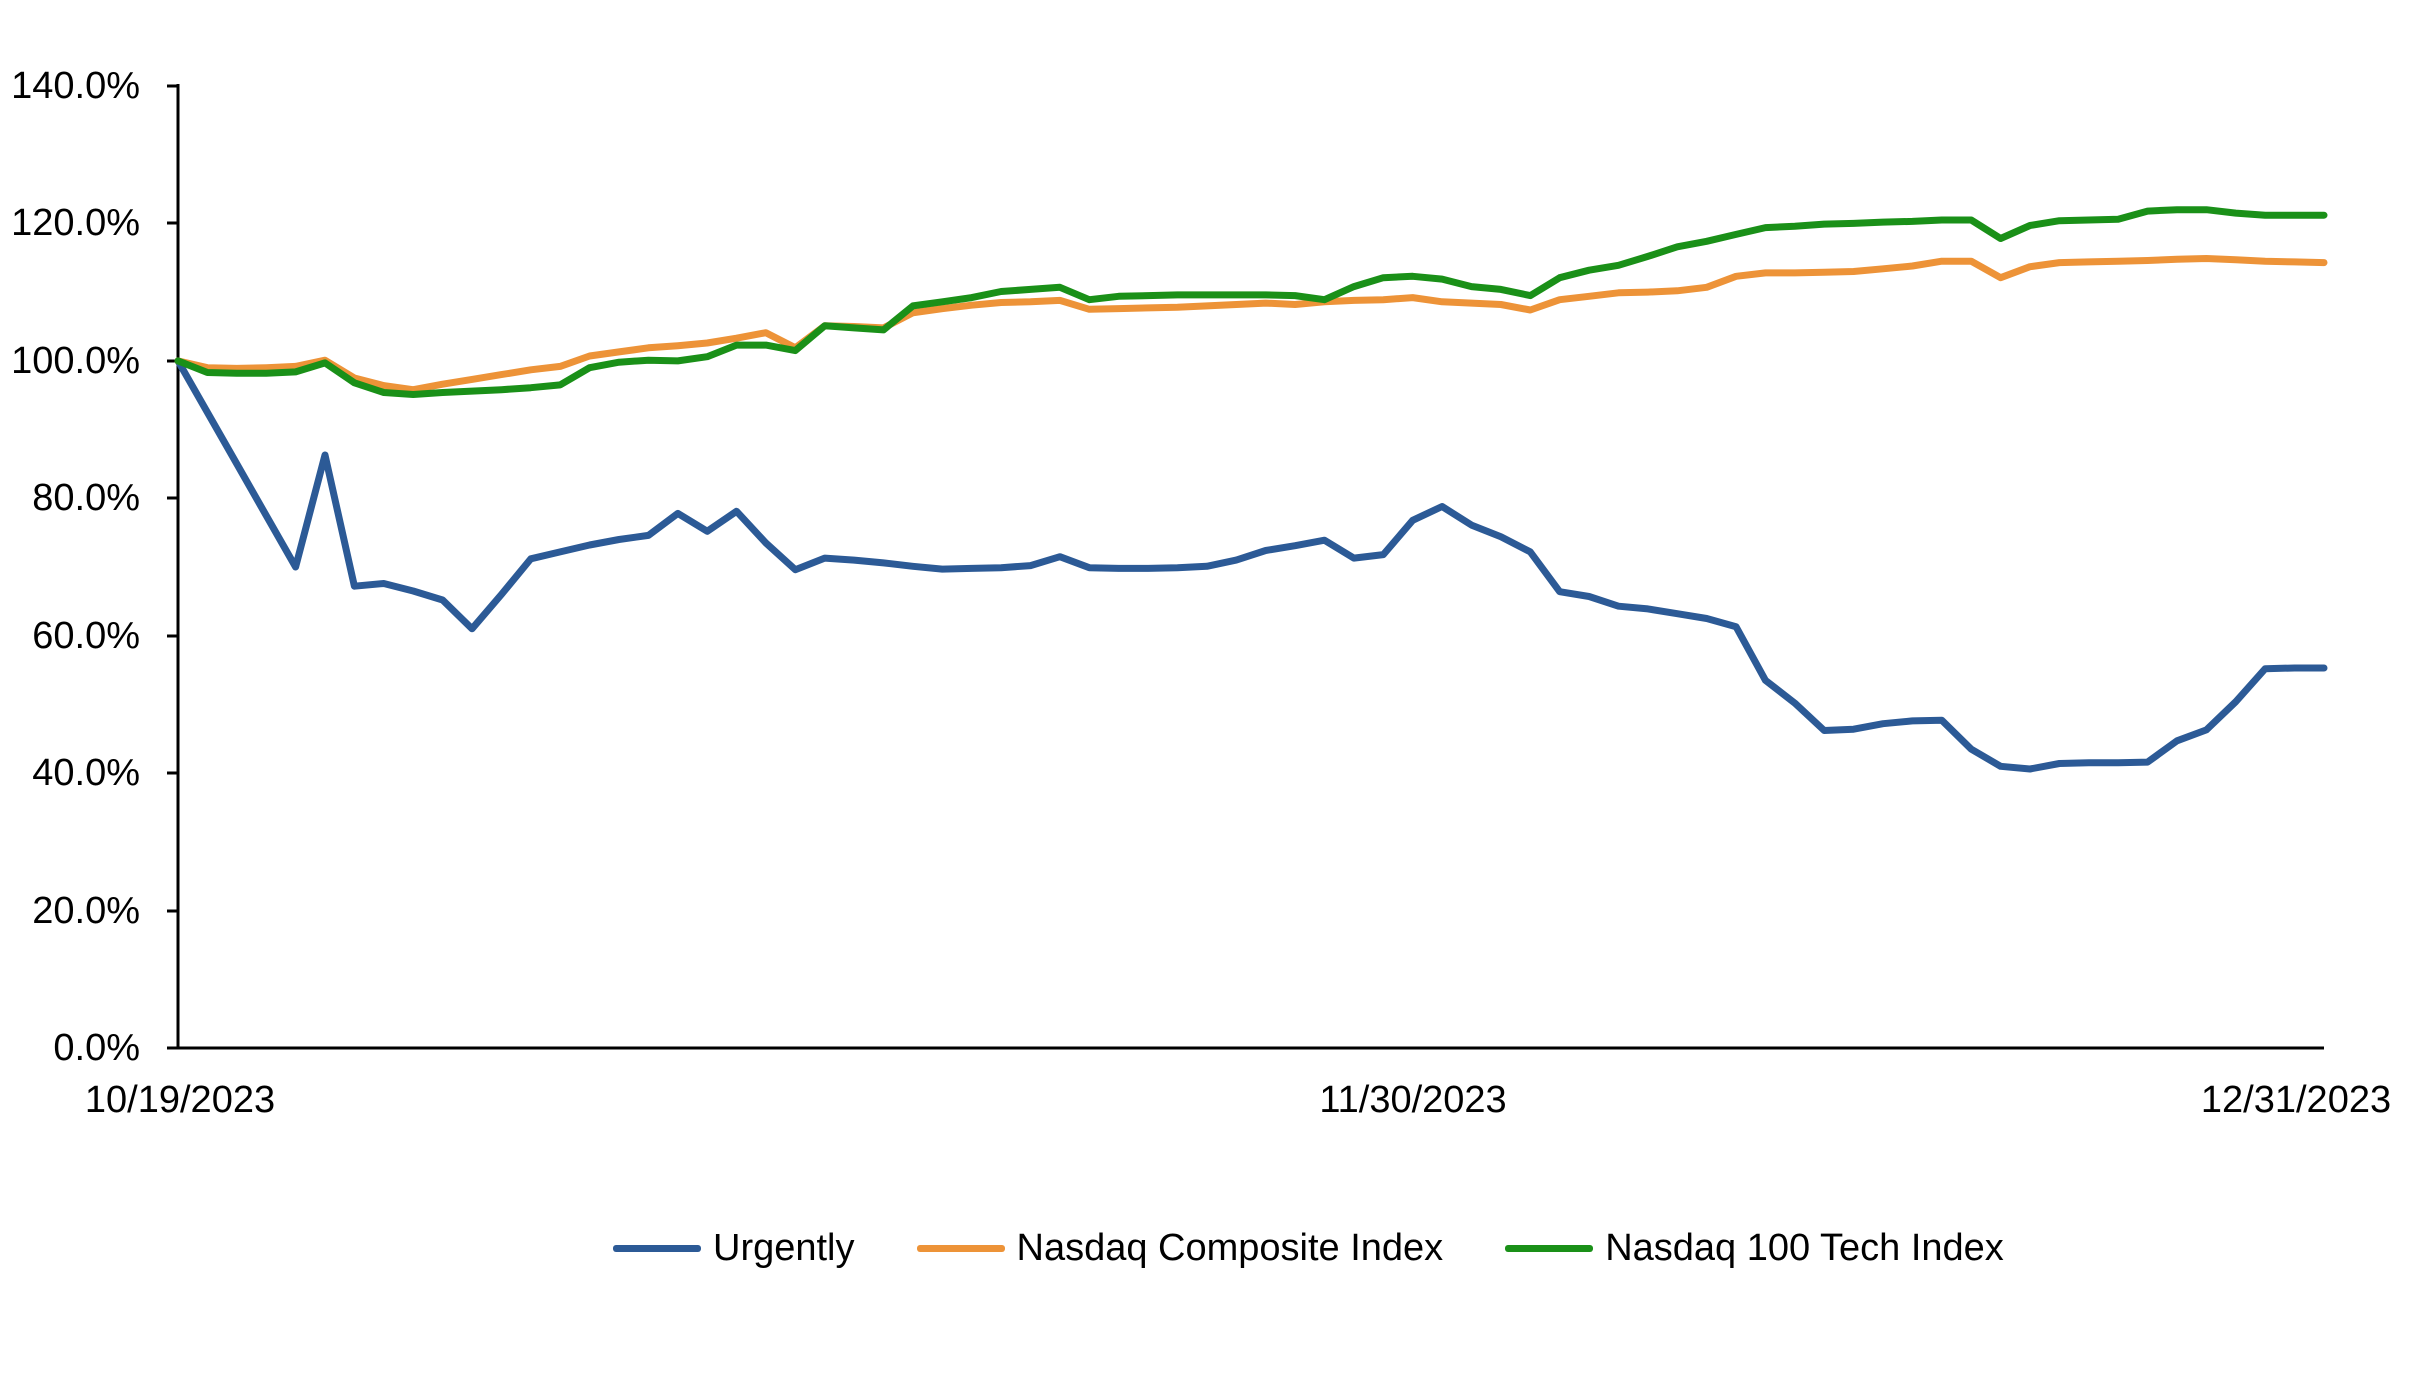 This screenshot has height=1400, width=2432. I want to click on series-line-nasdaq-100-tech-index, so click(1251, 302).